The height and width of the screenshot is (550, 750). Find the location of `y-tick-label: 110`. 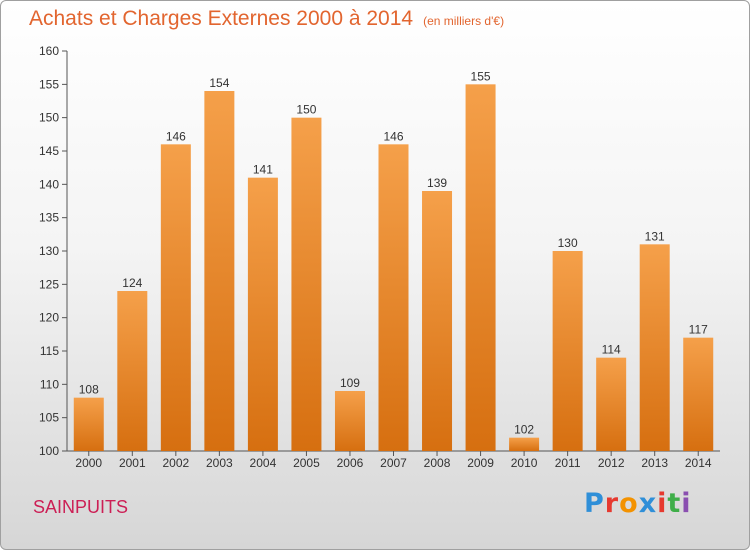

y-tick-label: 110 is located at coordinates (49, 384).